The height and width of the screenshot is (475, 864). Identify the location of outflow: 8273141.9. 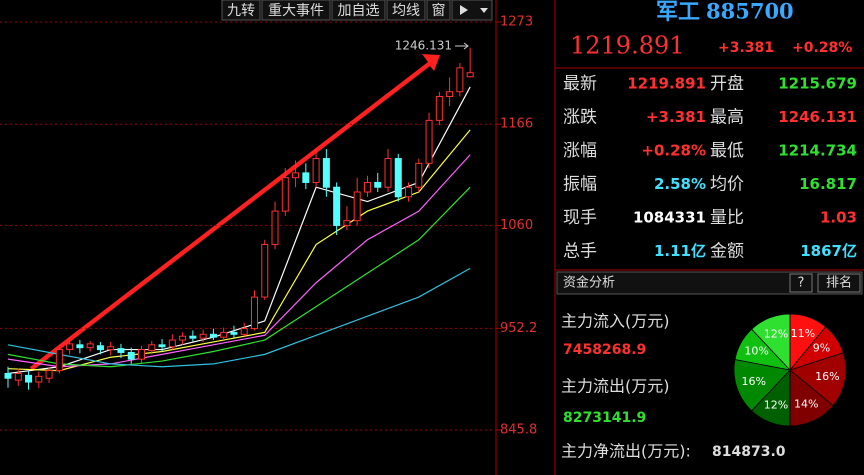
(604, 418).